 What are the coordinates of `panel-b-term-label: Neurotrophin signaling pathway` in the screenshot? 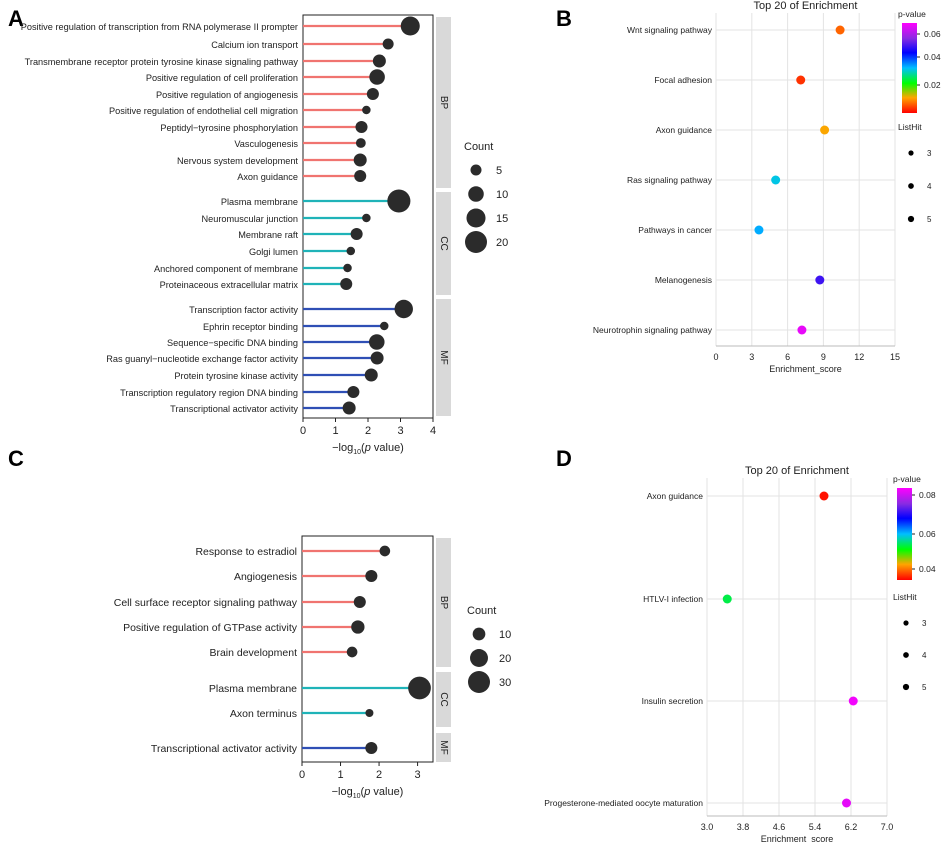 It's located at (653, 330).